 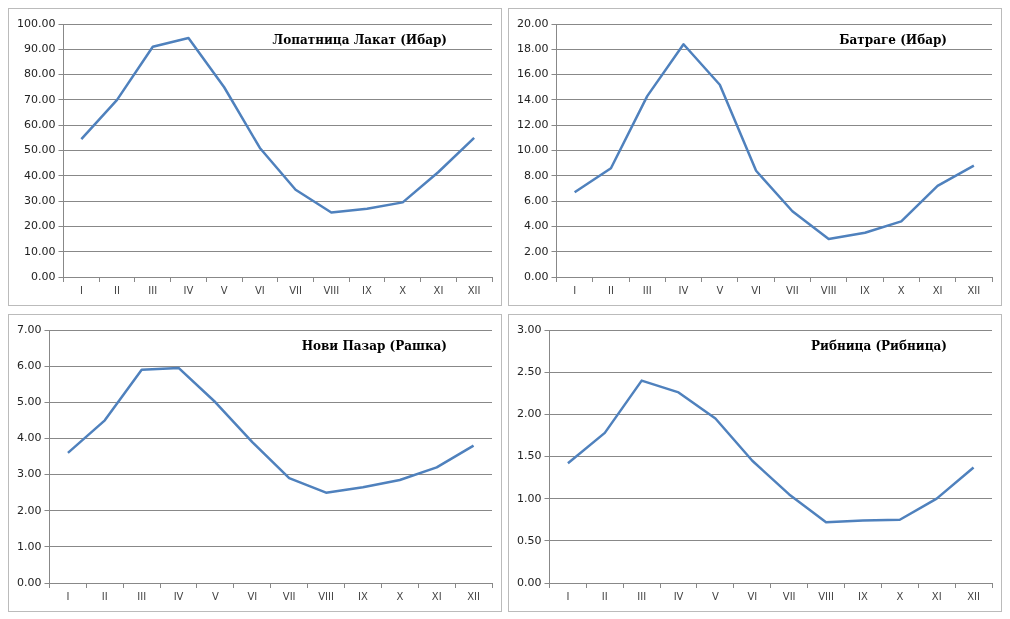 What do you see at coordinates (39, 99) in the screenshot?
I see `y-tick-label: 70.00` at bounding box center [39, 99].